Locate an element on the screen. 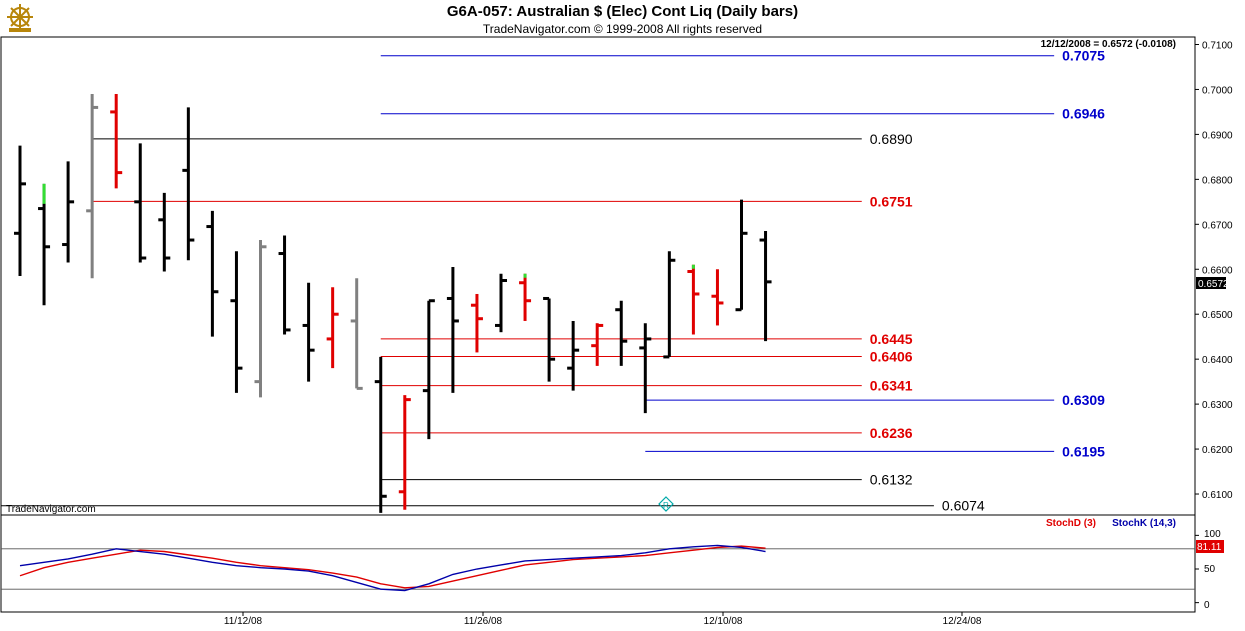 The height and width of the screenshot is (631, 1245). watermark-text: TradeNavigator.com is located at coordinates (51, 509).